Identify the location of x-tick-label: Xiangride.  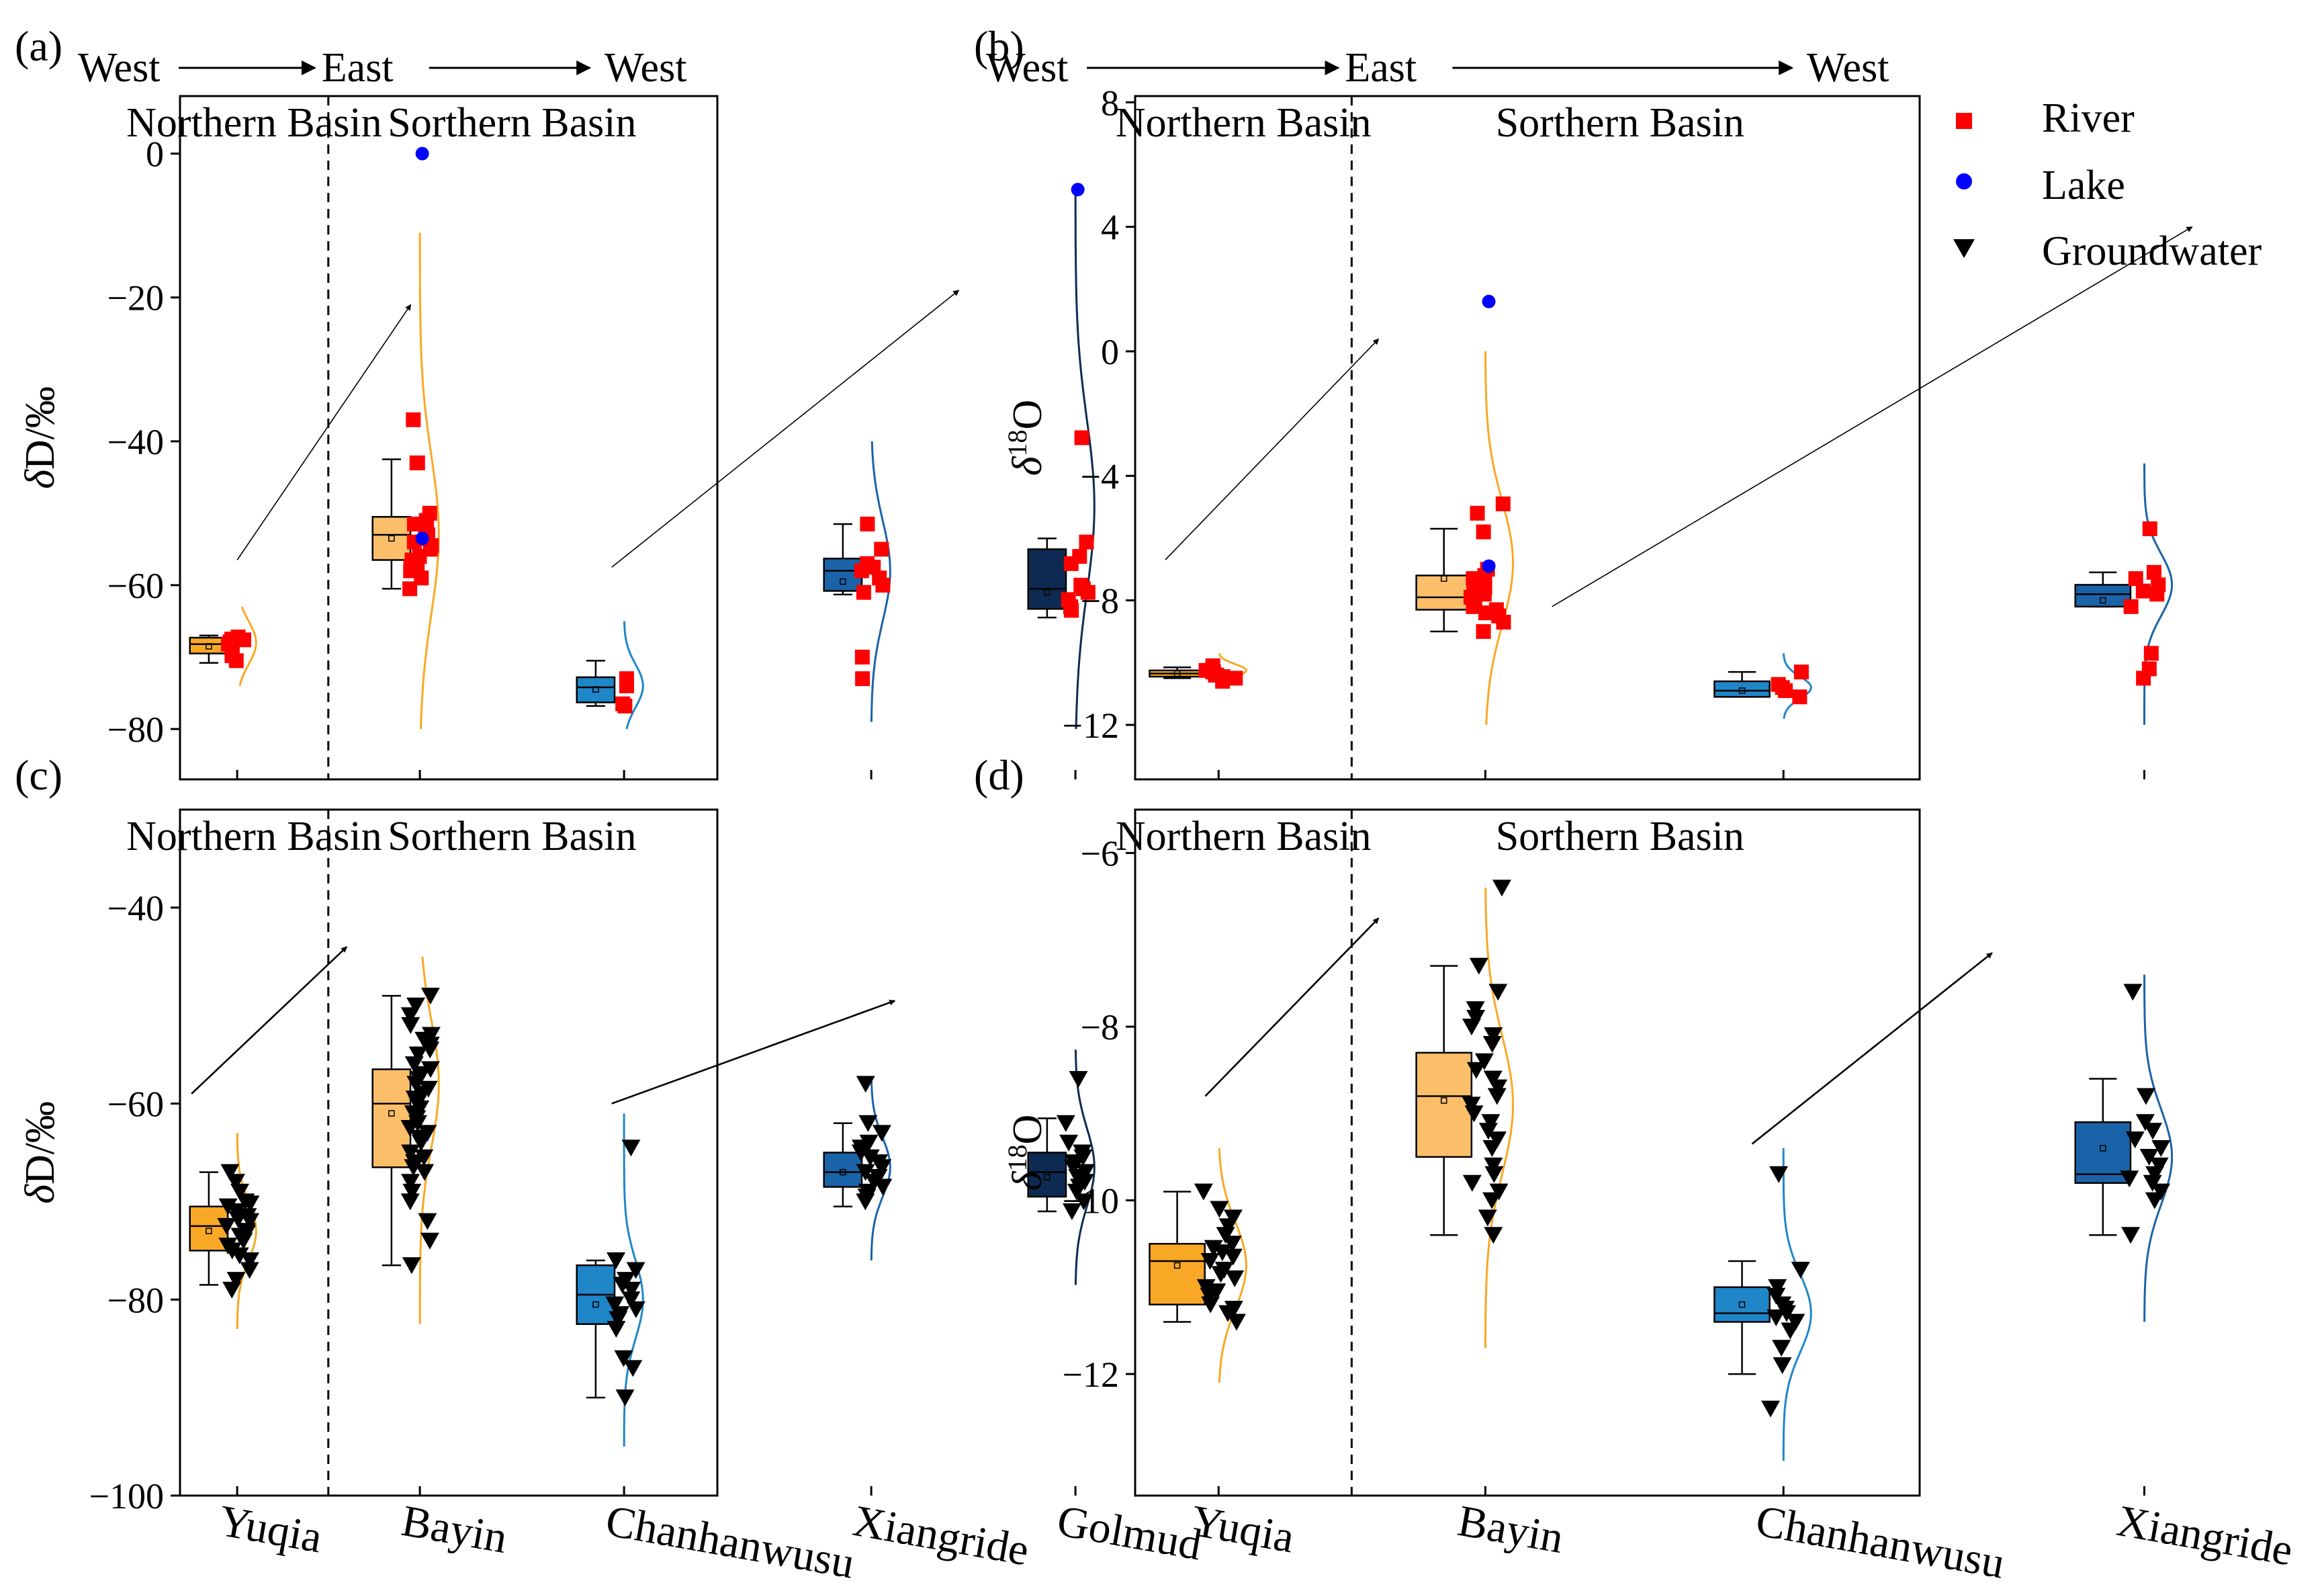
(941, 1536).